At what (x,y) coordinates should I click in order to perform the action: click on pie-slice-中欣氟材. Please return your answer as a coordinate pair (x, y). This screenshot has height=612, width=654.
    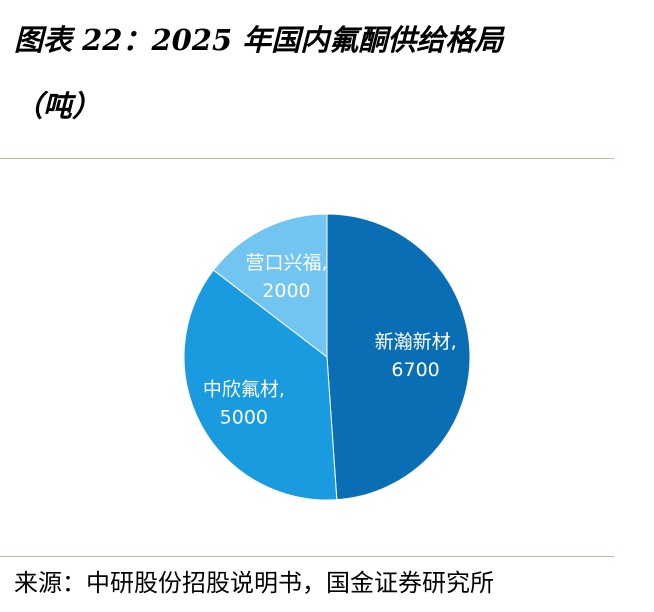
    Looking at the image, I should click on (260, 385).